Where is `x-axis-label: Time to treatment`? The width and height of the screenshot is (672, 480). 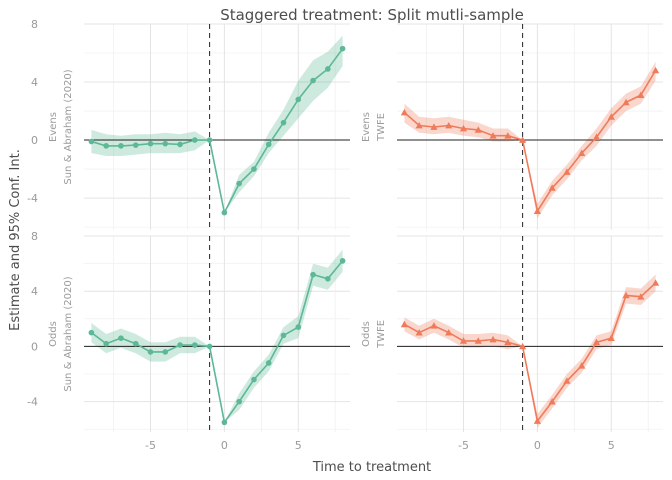
x-axis-label: Time to treatment is located at coordinates (371, 467).